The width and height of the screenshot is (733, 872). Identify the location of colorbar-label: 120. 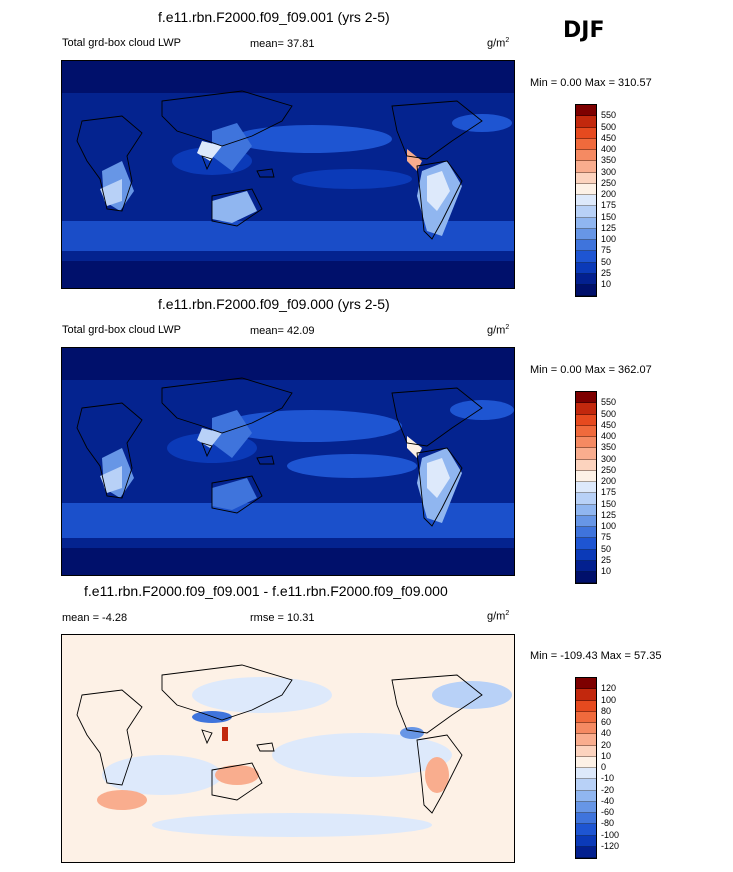
(609, 688).